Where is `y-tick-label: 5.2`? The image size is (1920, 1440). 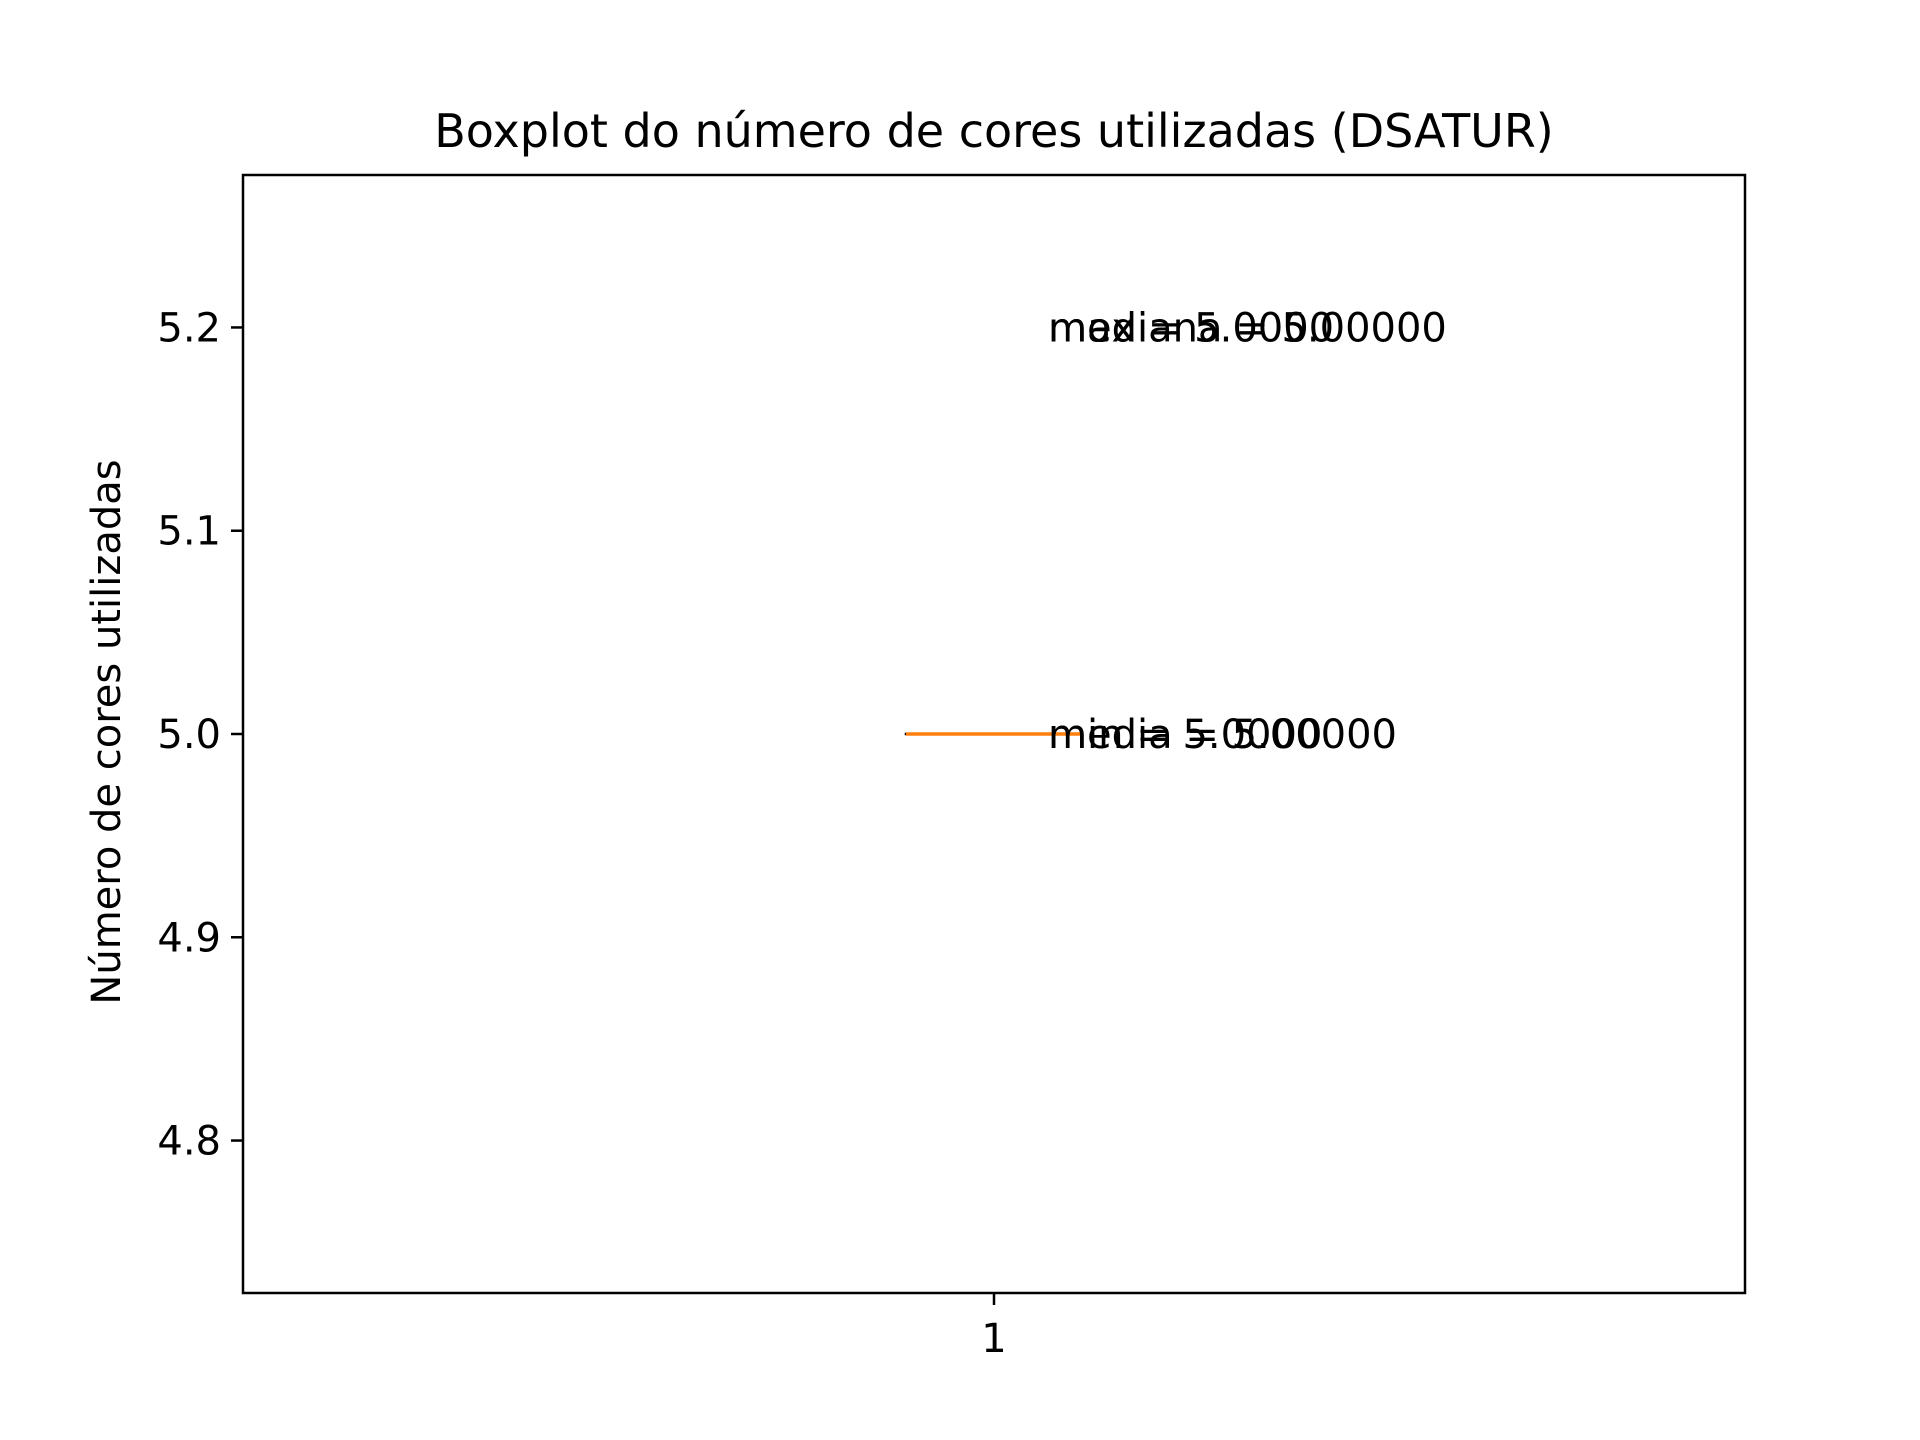 y-tick-label: 5.2 is located at coordinates (189, 328).